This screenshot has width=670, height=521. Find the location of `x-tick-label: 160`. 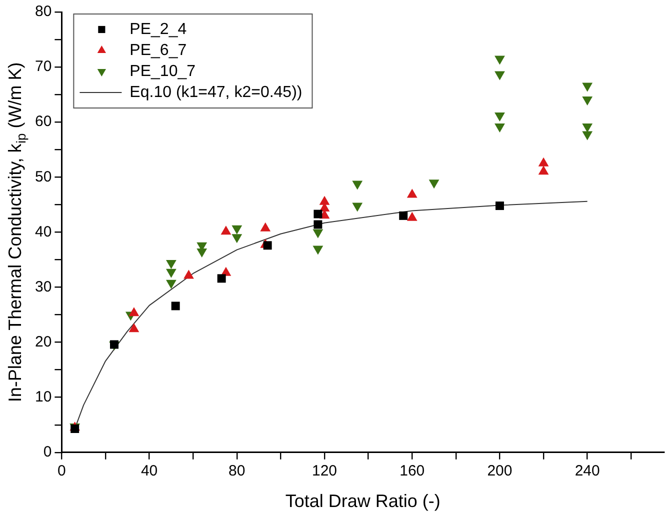

x-tick-label: 160 is located at coordinates (412, 471).